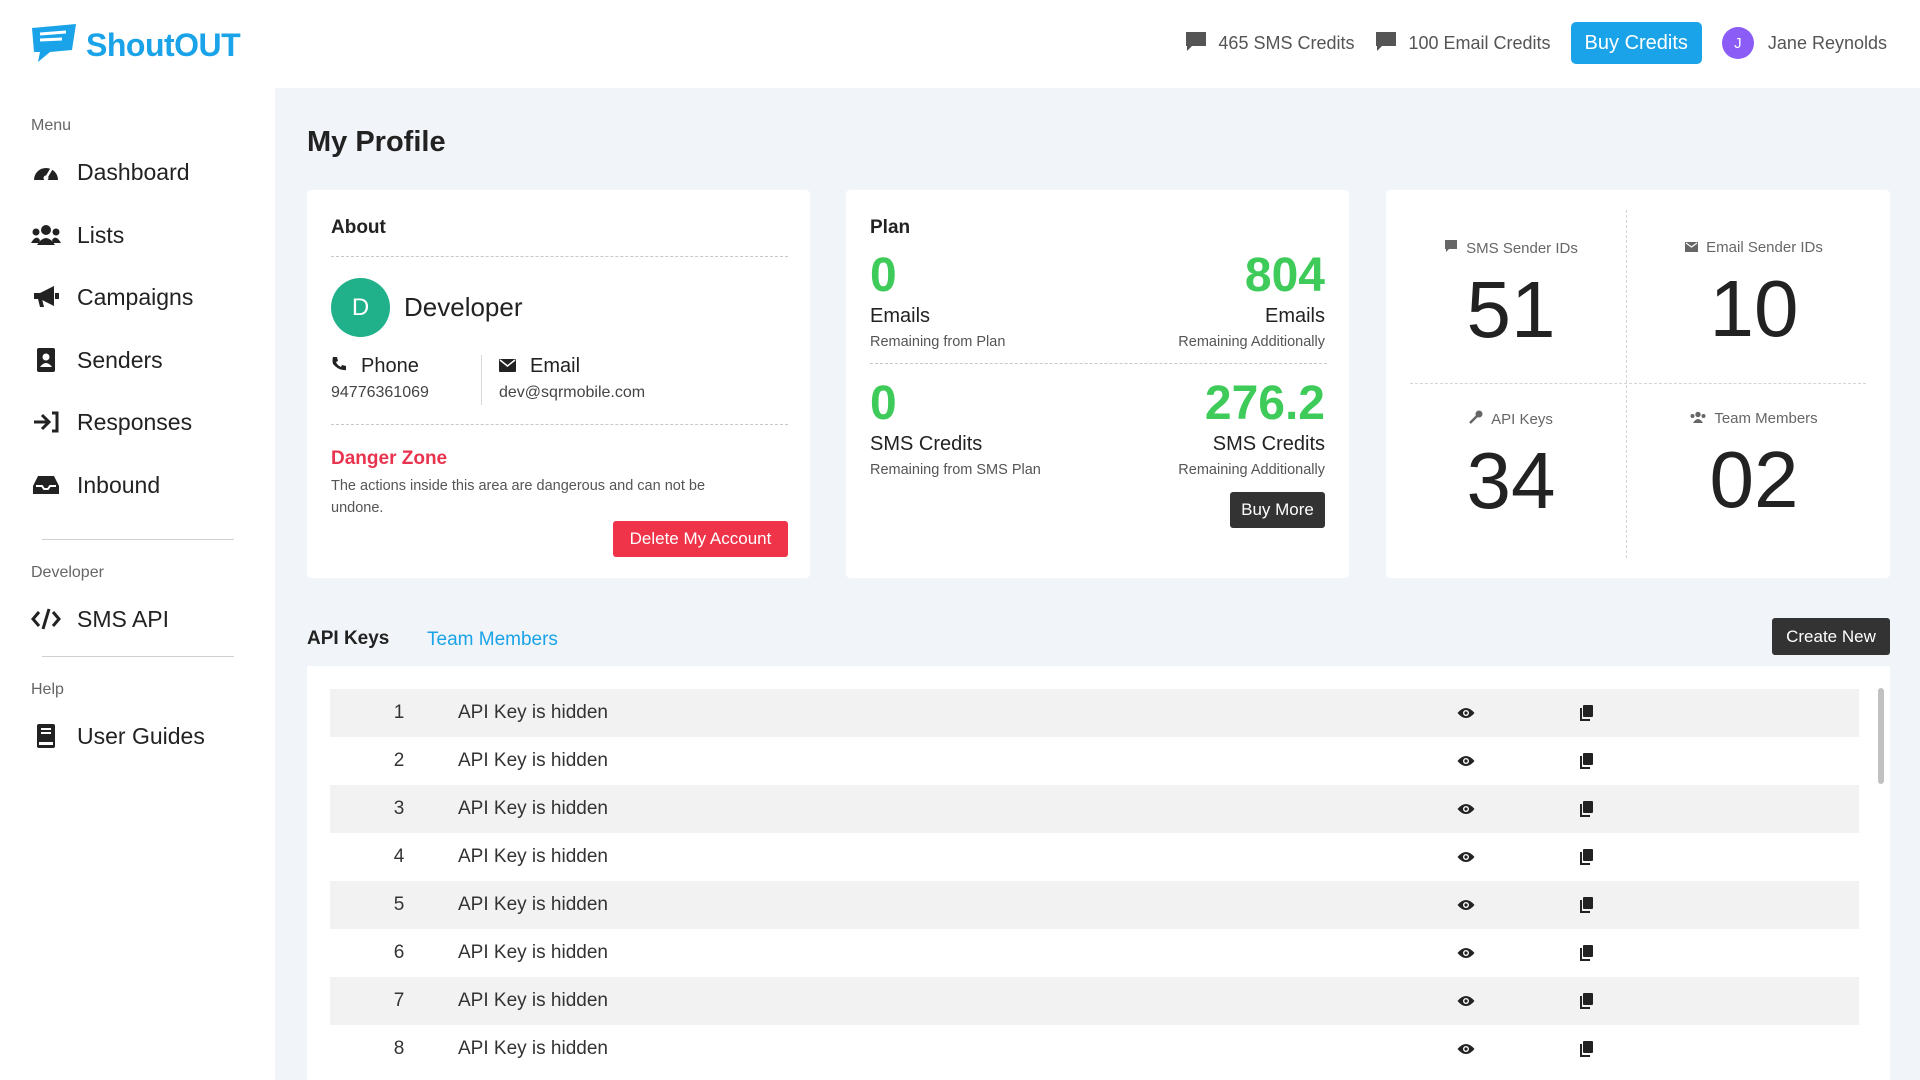 This screenshot has height=1080, width=1920. What do you see at coordinates (46, 235) in the screenshot?
I see `users-icon` at bounding box center [46, 235].